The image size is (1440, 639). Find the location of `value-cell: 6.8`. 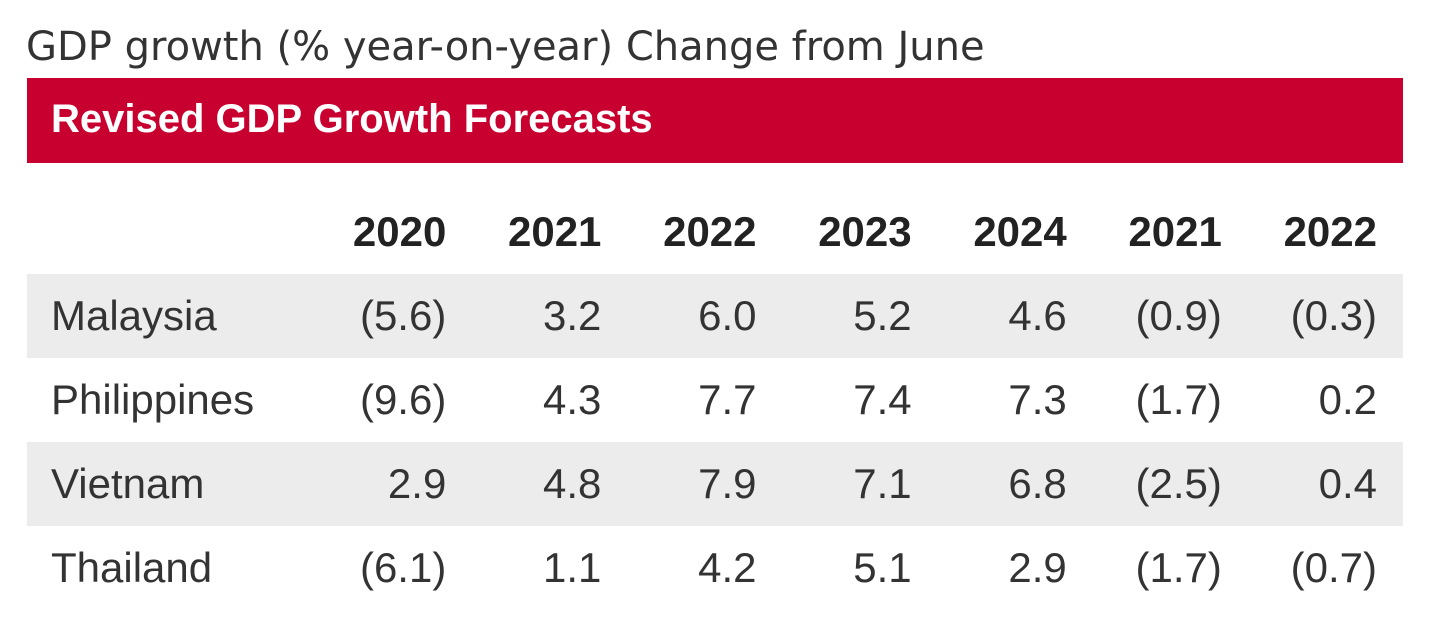

value-cell: 6.8 is located at coordinates (1015, 484).